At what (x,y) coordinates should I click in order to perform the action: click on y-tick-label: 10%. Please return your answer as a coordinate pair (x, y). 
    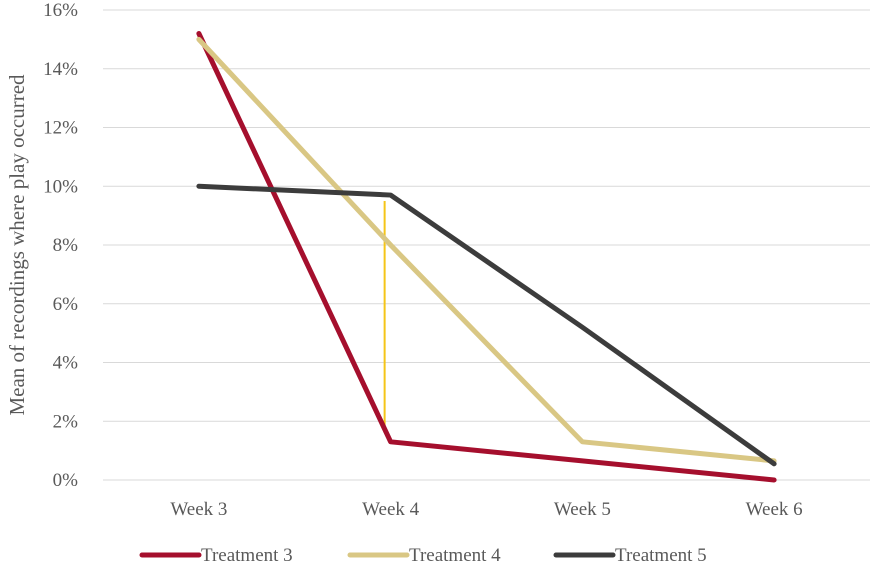
    Looking at the image, I should click on (60, 186).